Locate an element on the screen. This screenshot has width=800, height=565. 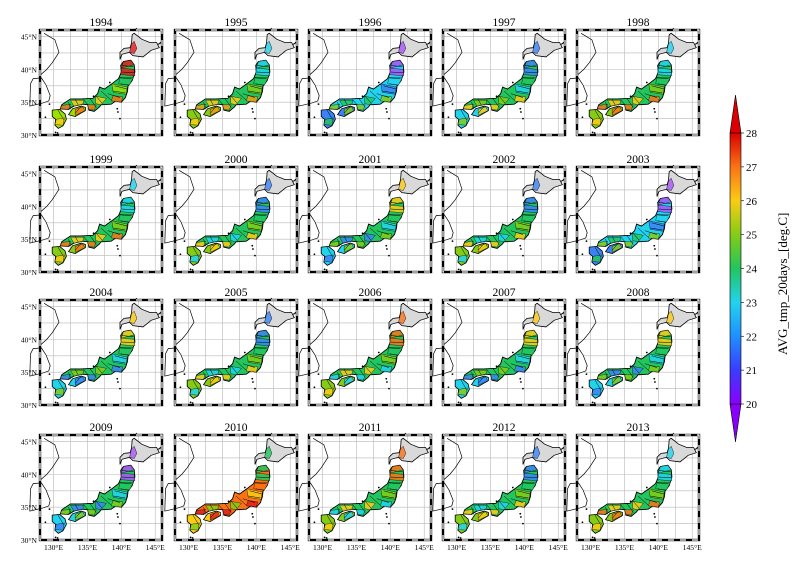
map-panel-2011: 2011 130°E 135°E 140°E 145°E is located at coordinates (366, 487).